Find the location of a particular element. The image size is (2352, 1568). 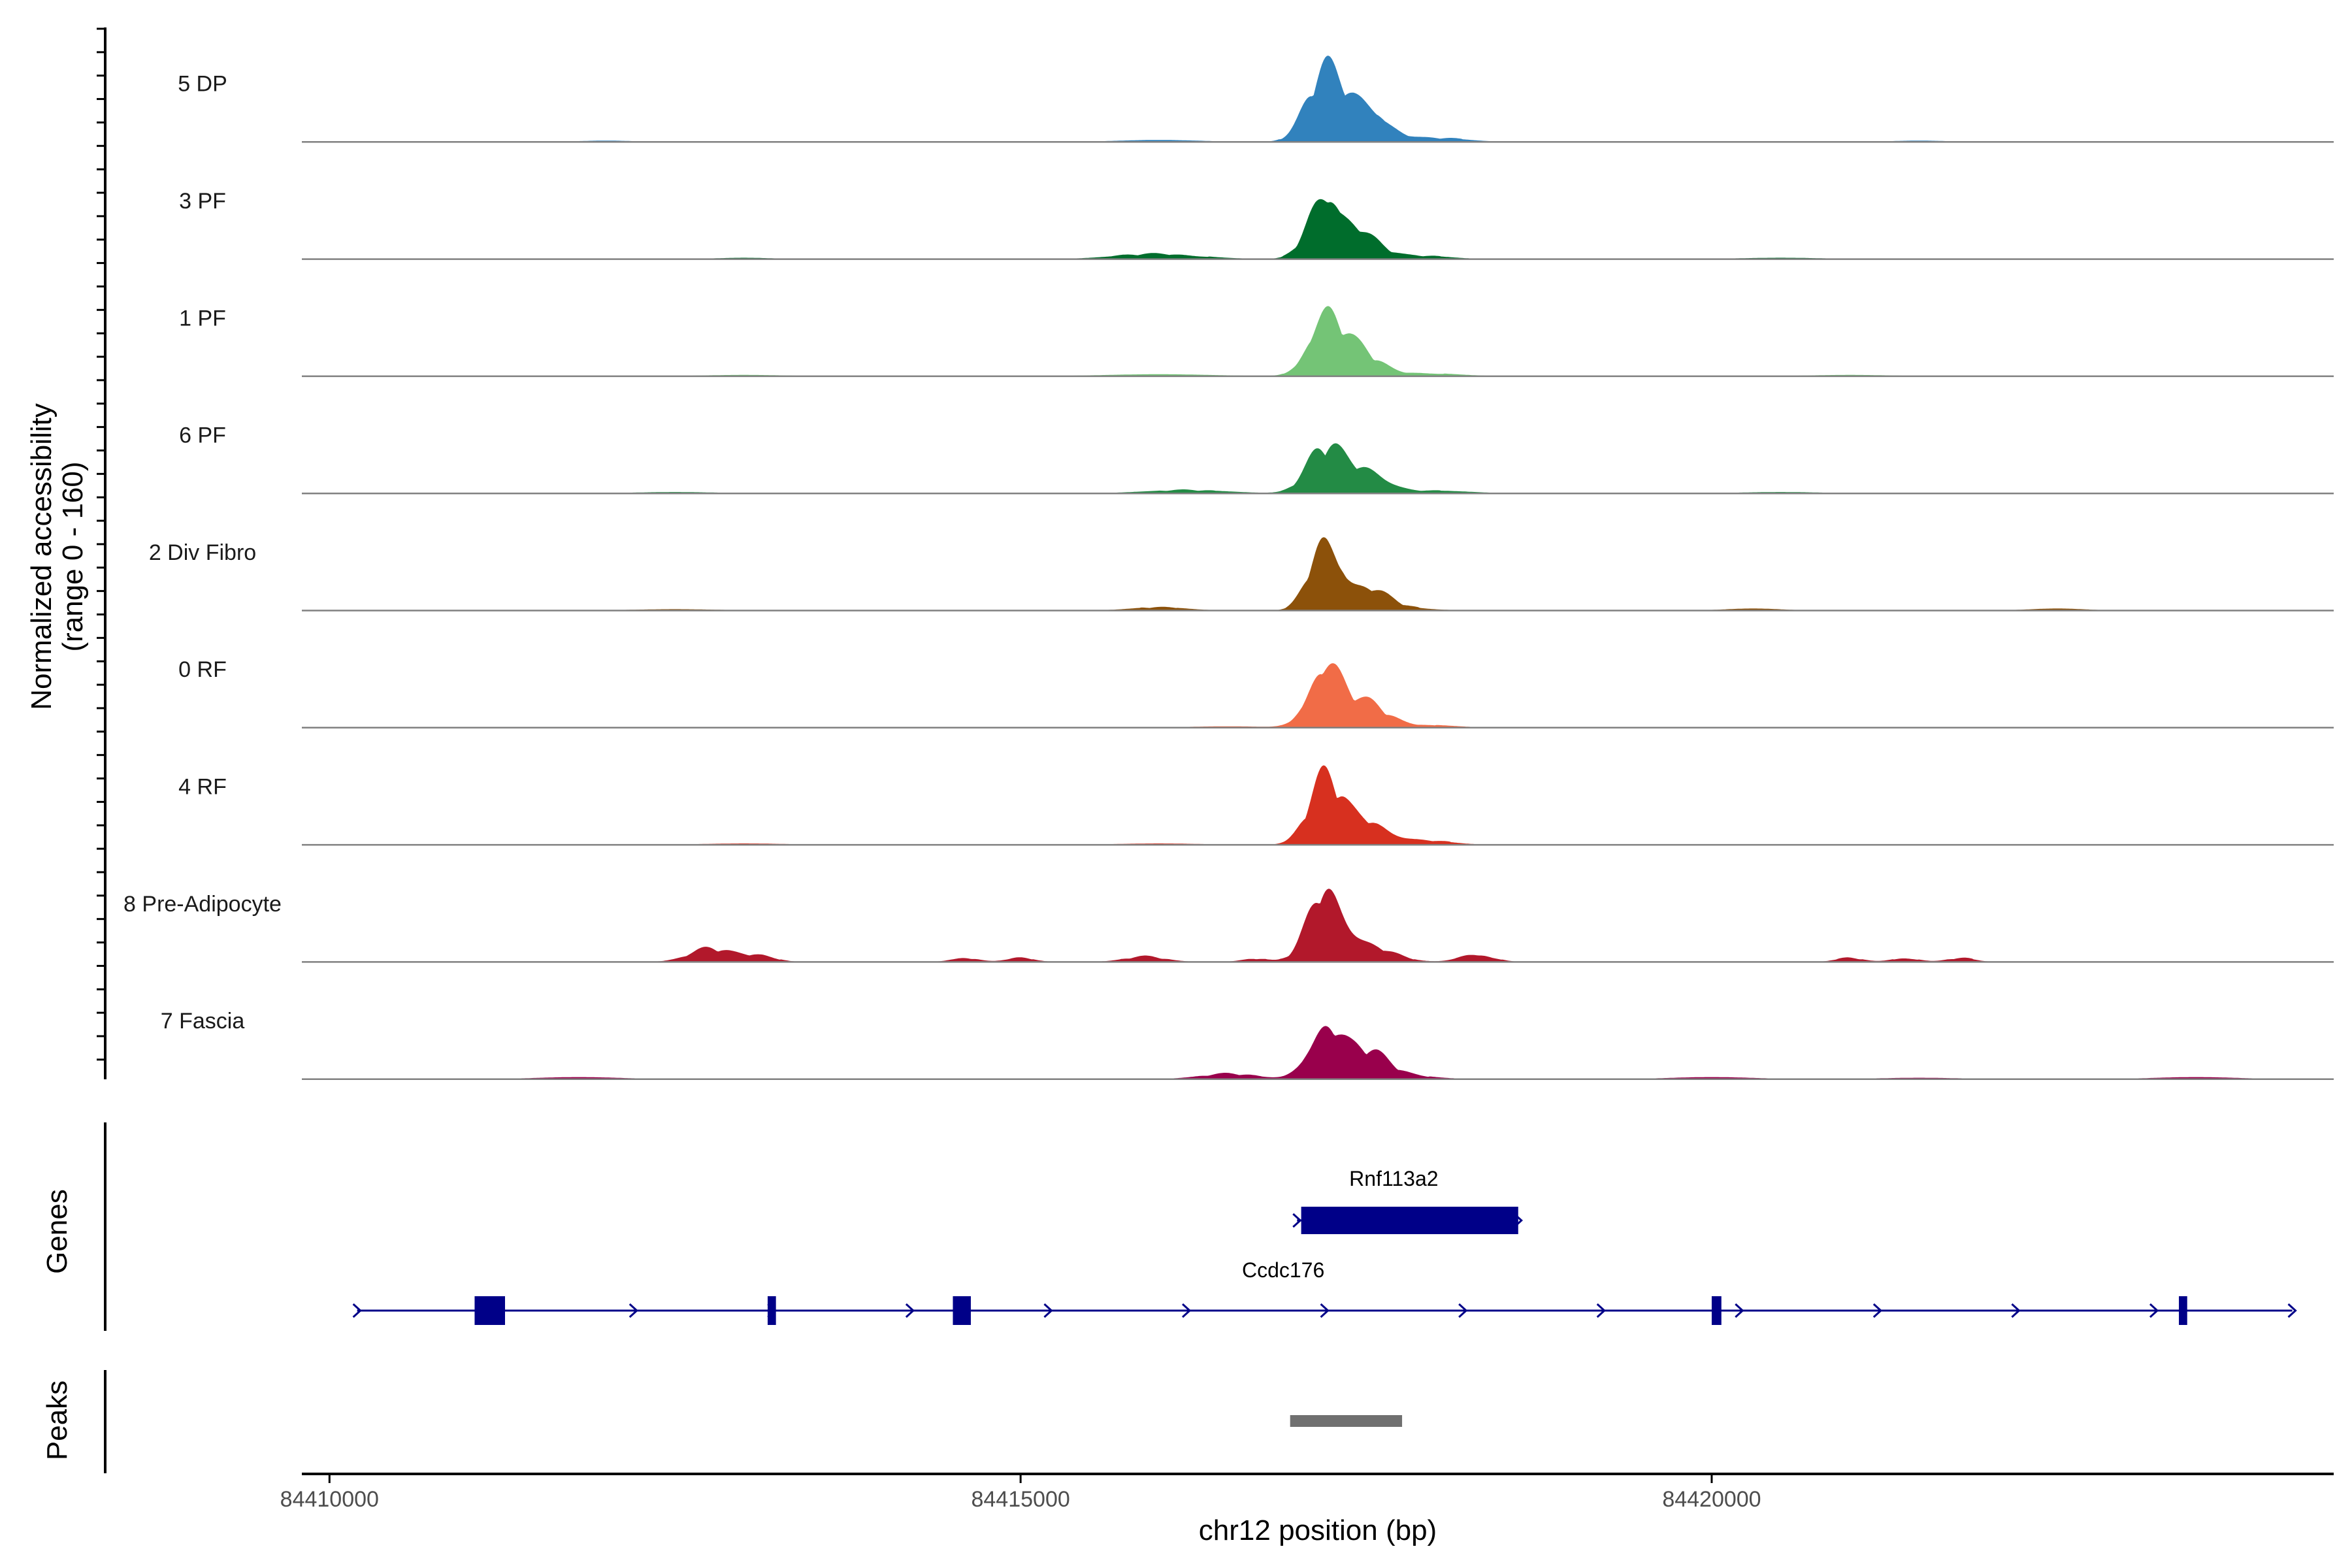

track-label: 2 Div Fibro is located at coordinates (202, 552).